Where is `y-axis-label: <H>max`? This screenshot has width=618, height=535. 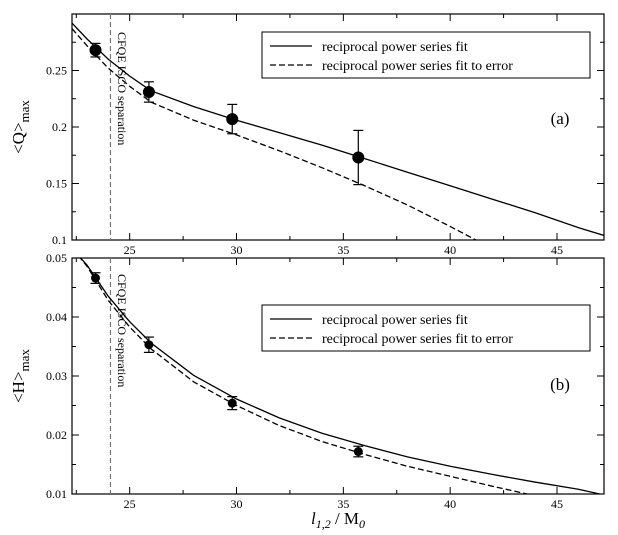
y-axis-label: <H>max is located at coordinates (20, 376).